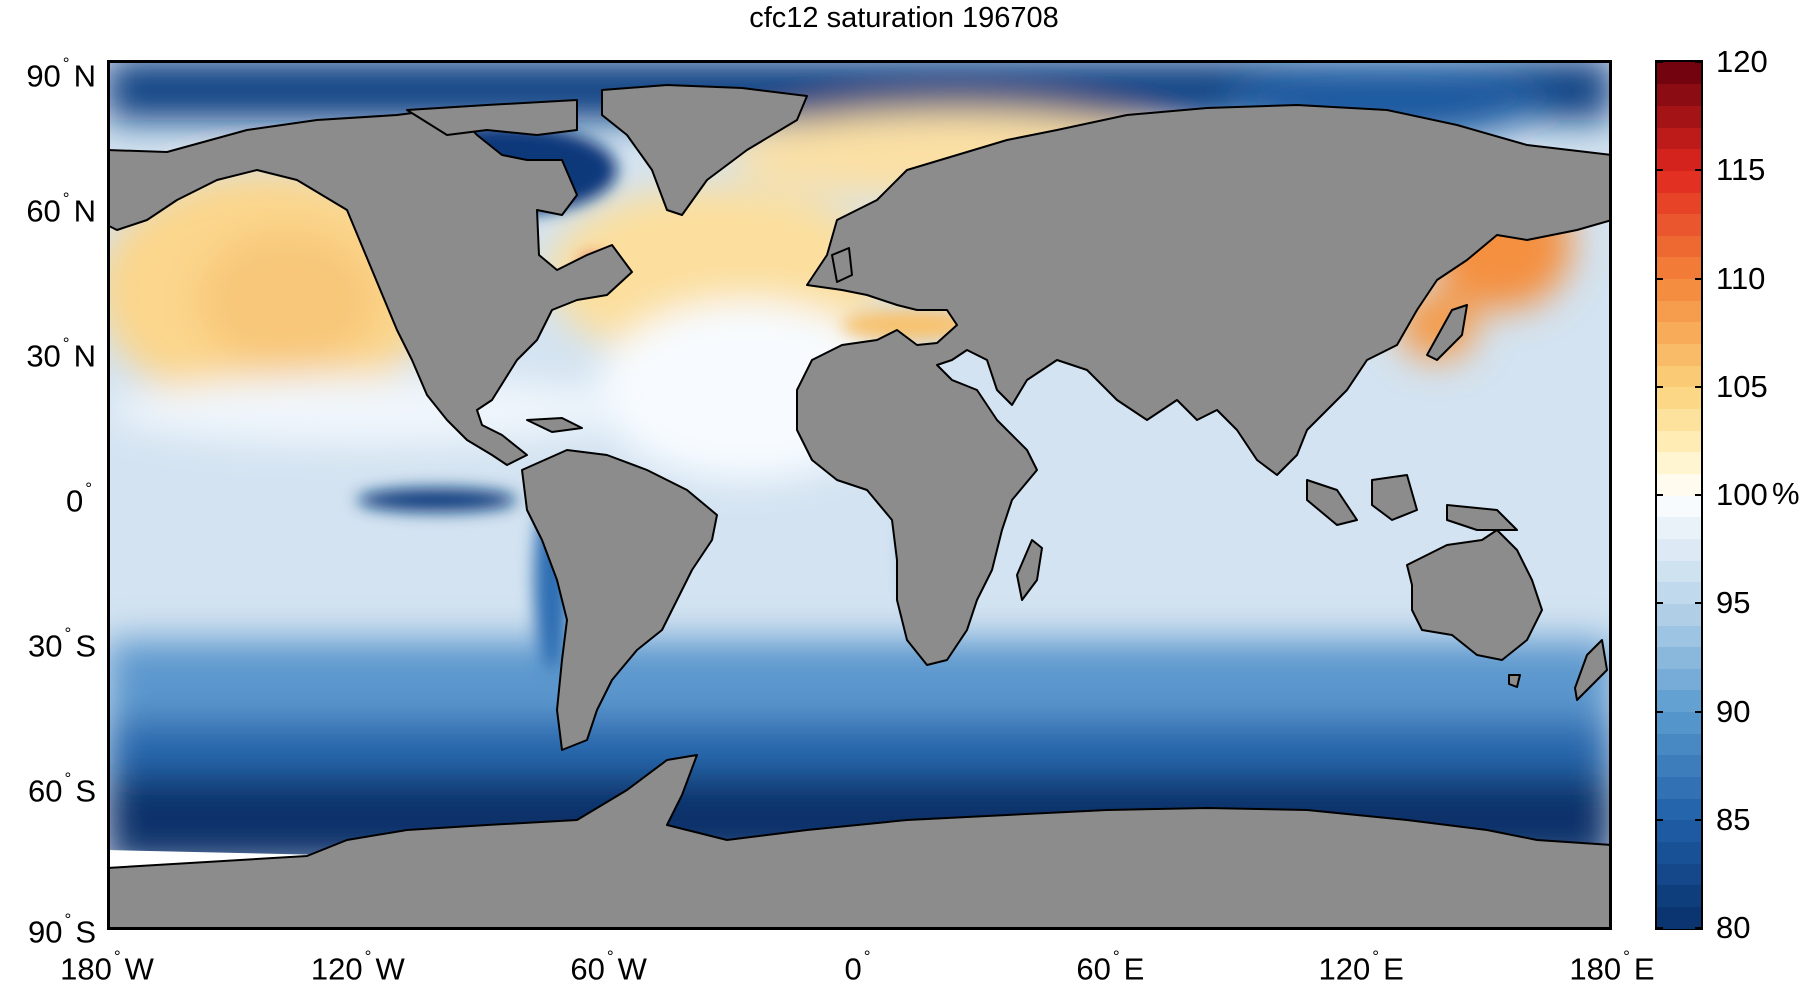 This screenshot has width=1808, height=986. What do you see at coordinates (1591, 670) in the screenshot?
I see `new-zealand-islands` at bounding box center [1591, 670].